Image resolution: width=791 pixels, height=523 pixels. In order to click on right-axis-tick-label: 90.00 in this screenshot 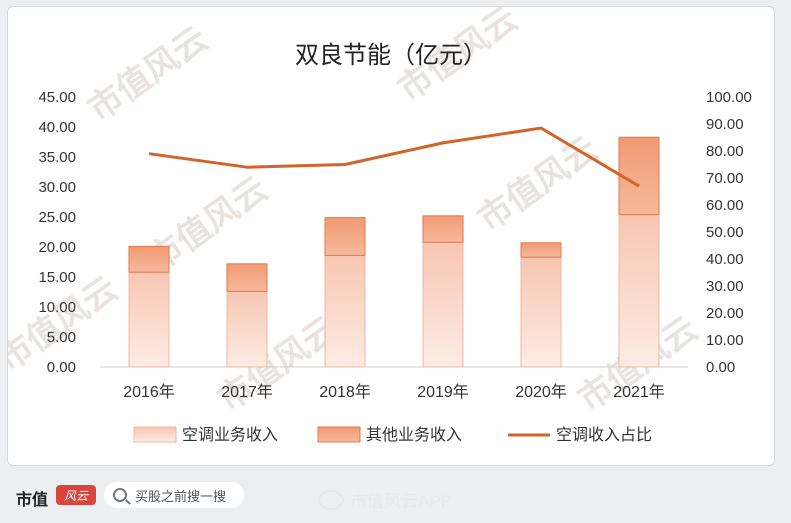, I will do `click(725, 124)`.